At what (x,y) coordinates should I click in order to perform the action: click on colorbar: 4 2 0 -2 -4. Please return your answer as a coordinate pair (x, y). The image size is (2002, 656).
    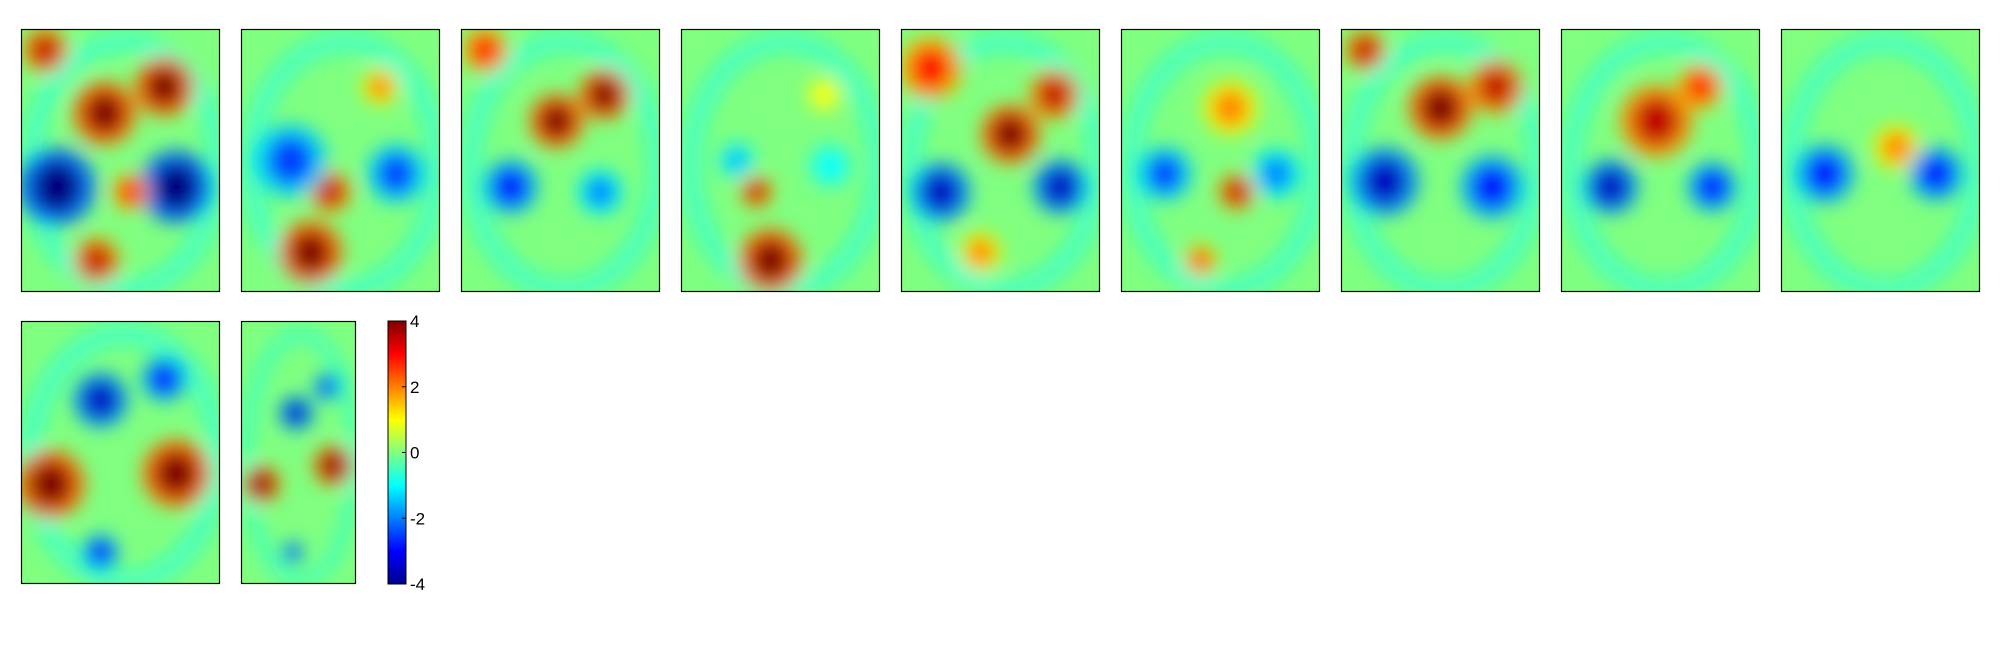
    Looking at the image, I should click on (406, 453).